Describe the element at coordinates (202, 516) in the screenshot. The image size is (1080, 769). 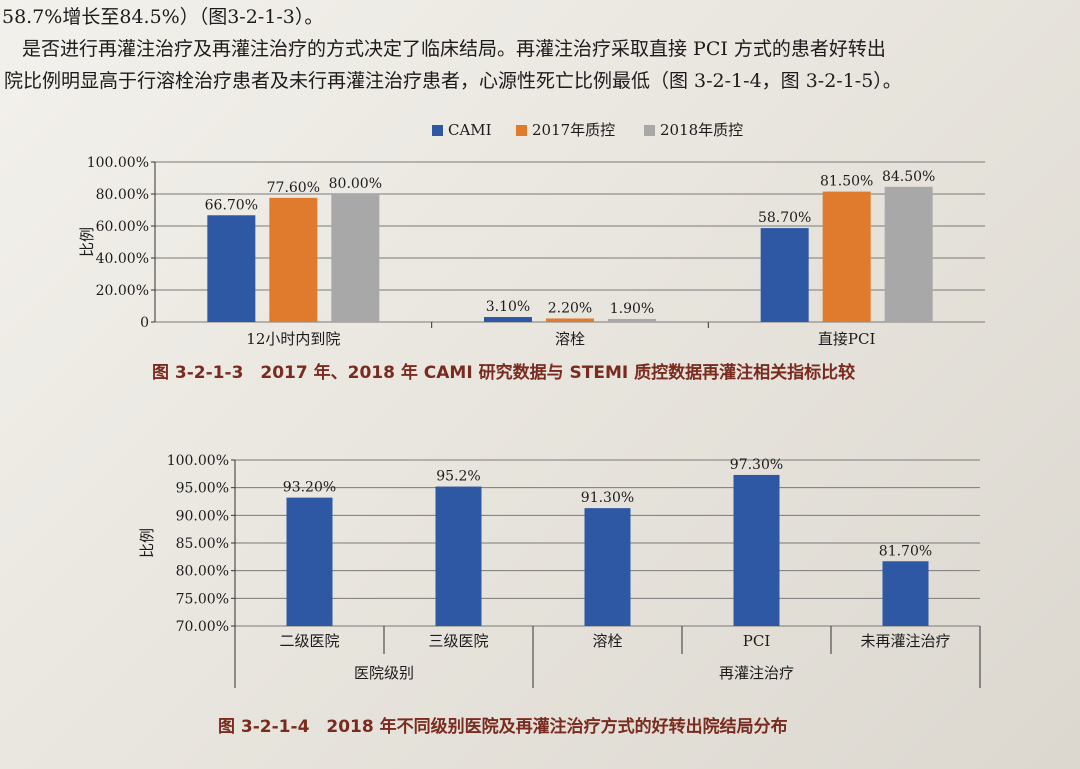
I see `y-tick-label: 90.00%` at that location.